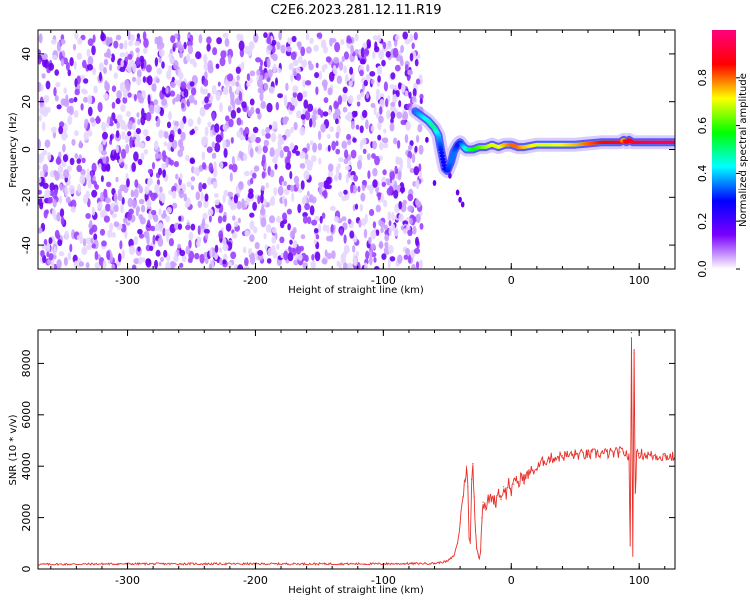 This screenshot has width=750, height=600. I want to click on colorbar-label: Normalized spectral amplitude, so click(743, 150).